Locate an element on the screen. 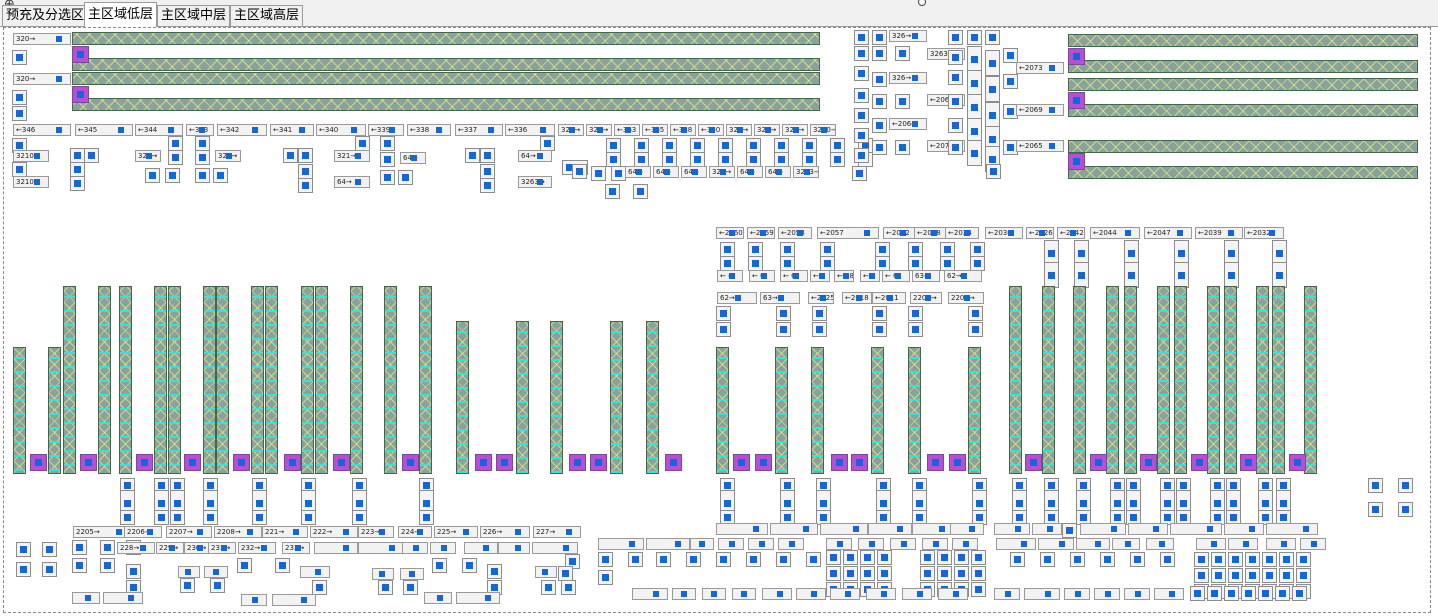 This screenshot has width=1438, height=616. conveyor-segment: 224→ is located at coordinates (415, 532).